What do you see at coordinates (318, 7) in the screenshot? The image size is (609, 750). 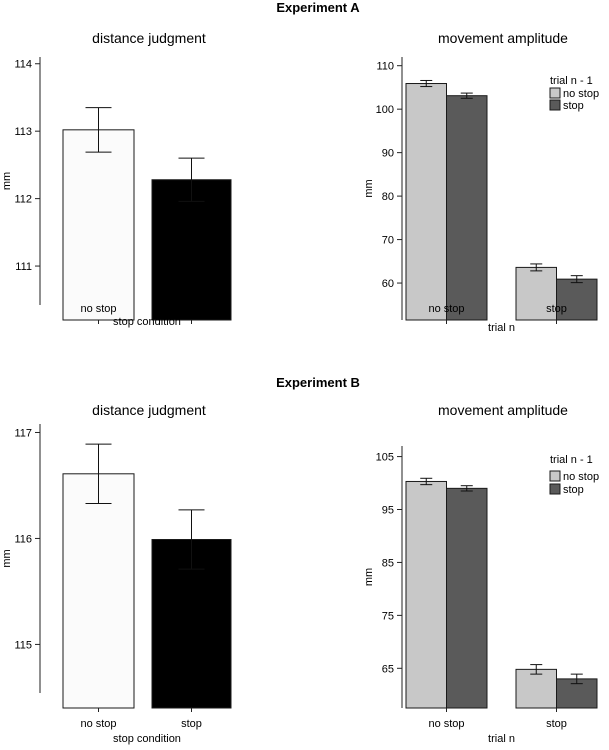 I see `experiment-a-title: Experiment A` at bounding box center [318, 7].